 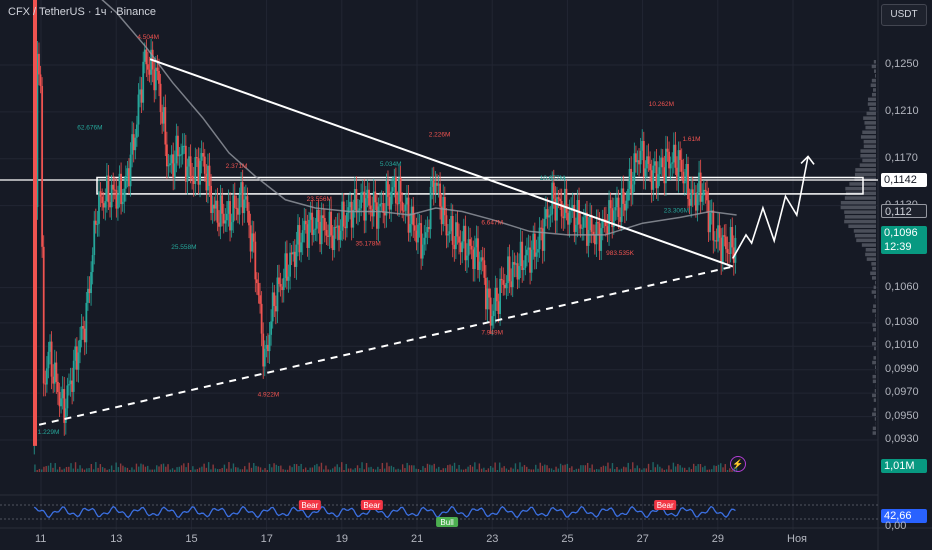 I want to click on bear-badge-label: Bear, so click(x=309, y=505).